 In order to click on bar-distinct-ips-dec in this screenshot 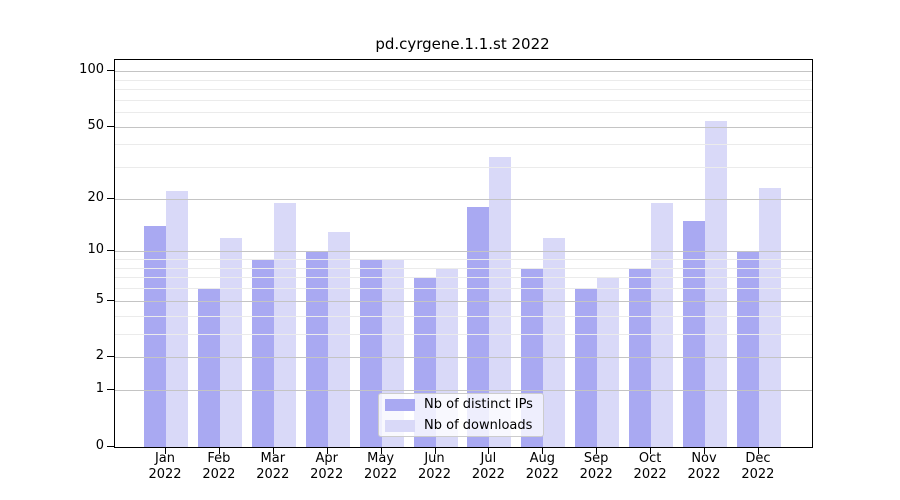, I will do `click(747, 349)`.